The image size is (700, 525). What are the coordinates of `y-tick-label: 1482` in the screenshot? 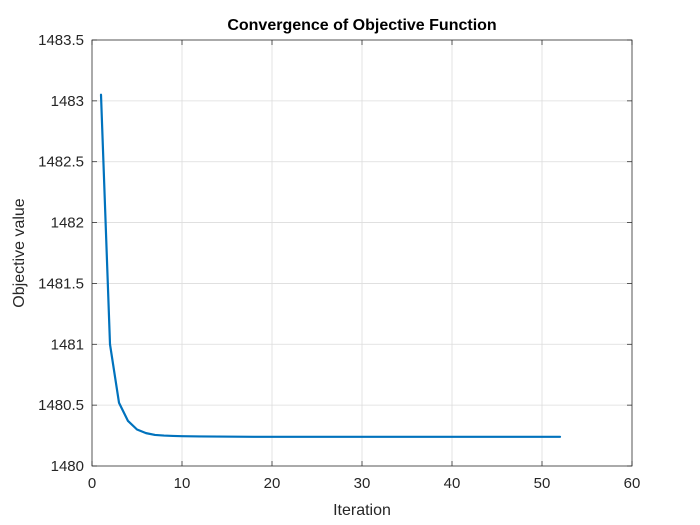 It's located at (67, 223).